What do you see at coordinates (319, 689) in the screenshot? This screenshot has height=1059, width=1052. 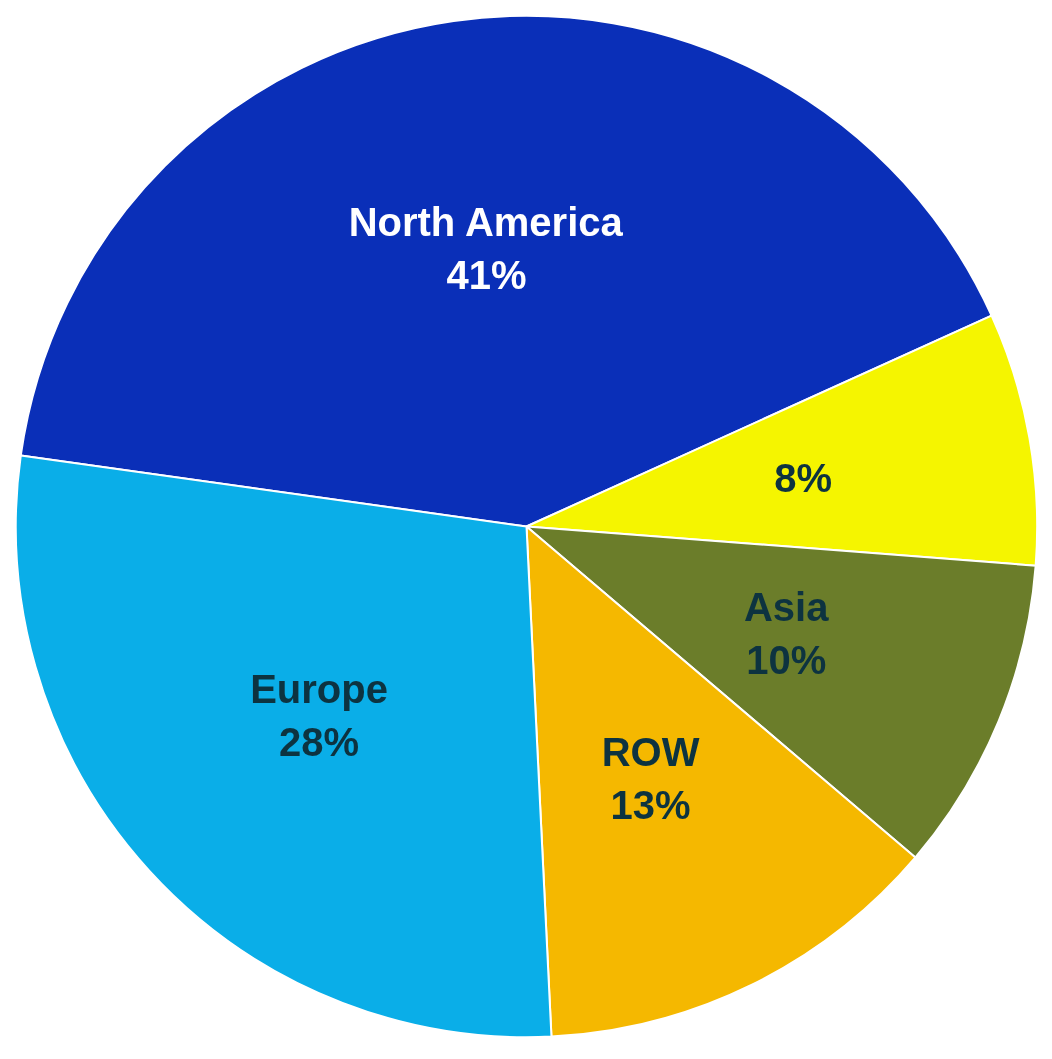 I see `slice-label: Europe` at bounding box center [319, 689].